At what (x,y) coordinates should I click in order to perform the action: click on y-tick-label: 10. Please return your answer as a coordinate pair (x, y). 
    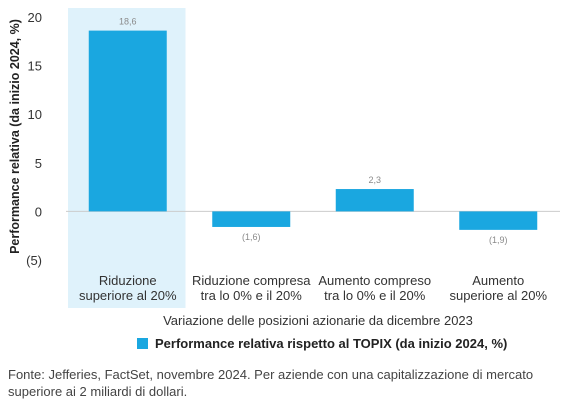
    Looking at the image, I should click on (35, 114).